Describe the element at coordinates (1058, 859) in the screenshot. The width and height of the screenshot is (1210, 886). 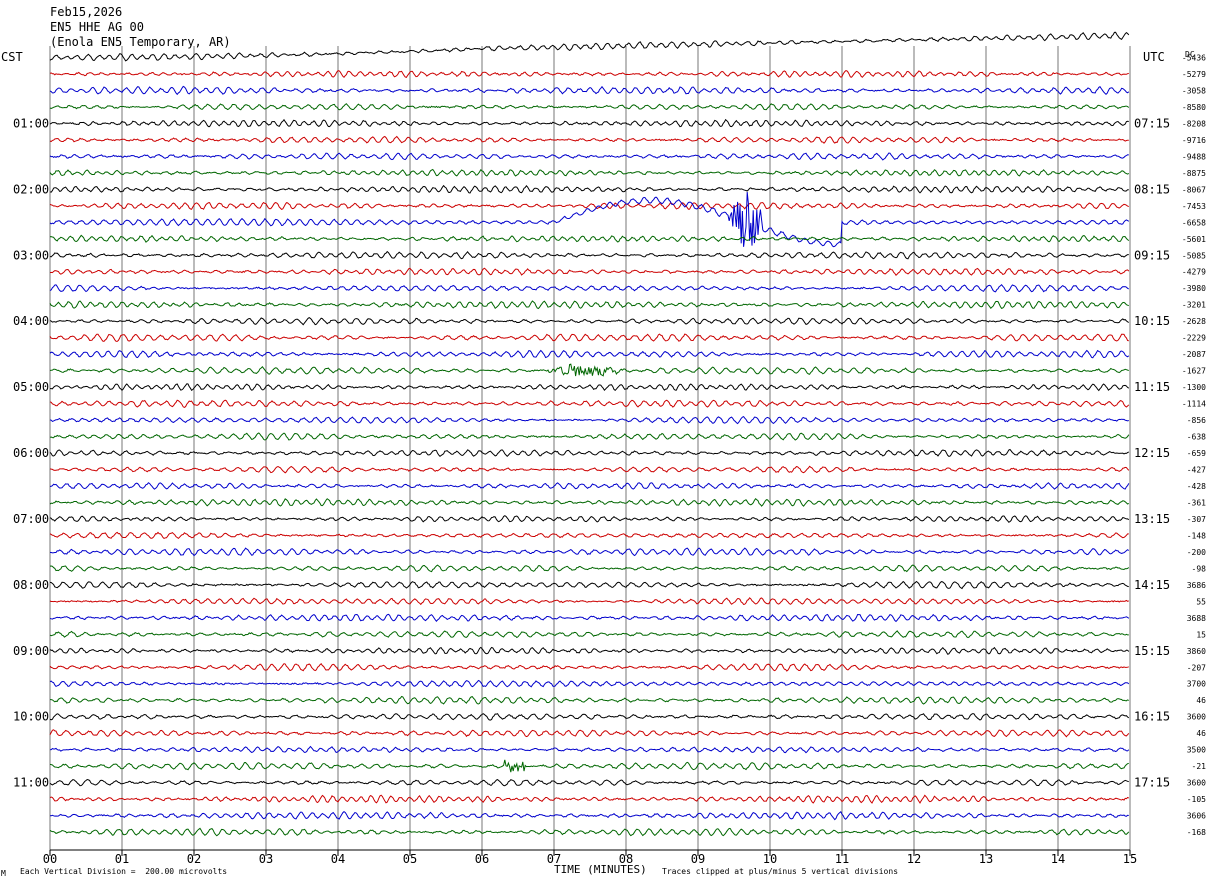
I see `x-tick-label: 14` at that location.